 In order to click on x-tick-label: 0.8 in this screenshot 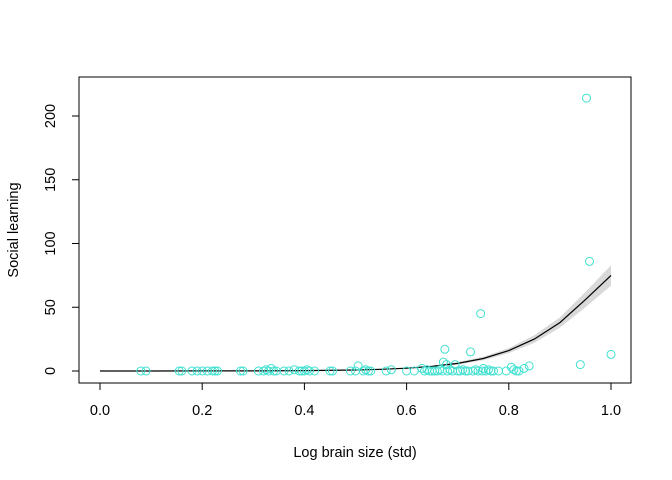, I will do `click(509, 411)`.